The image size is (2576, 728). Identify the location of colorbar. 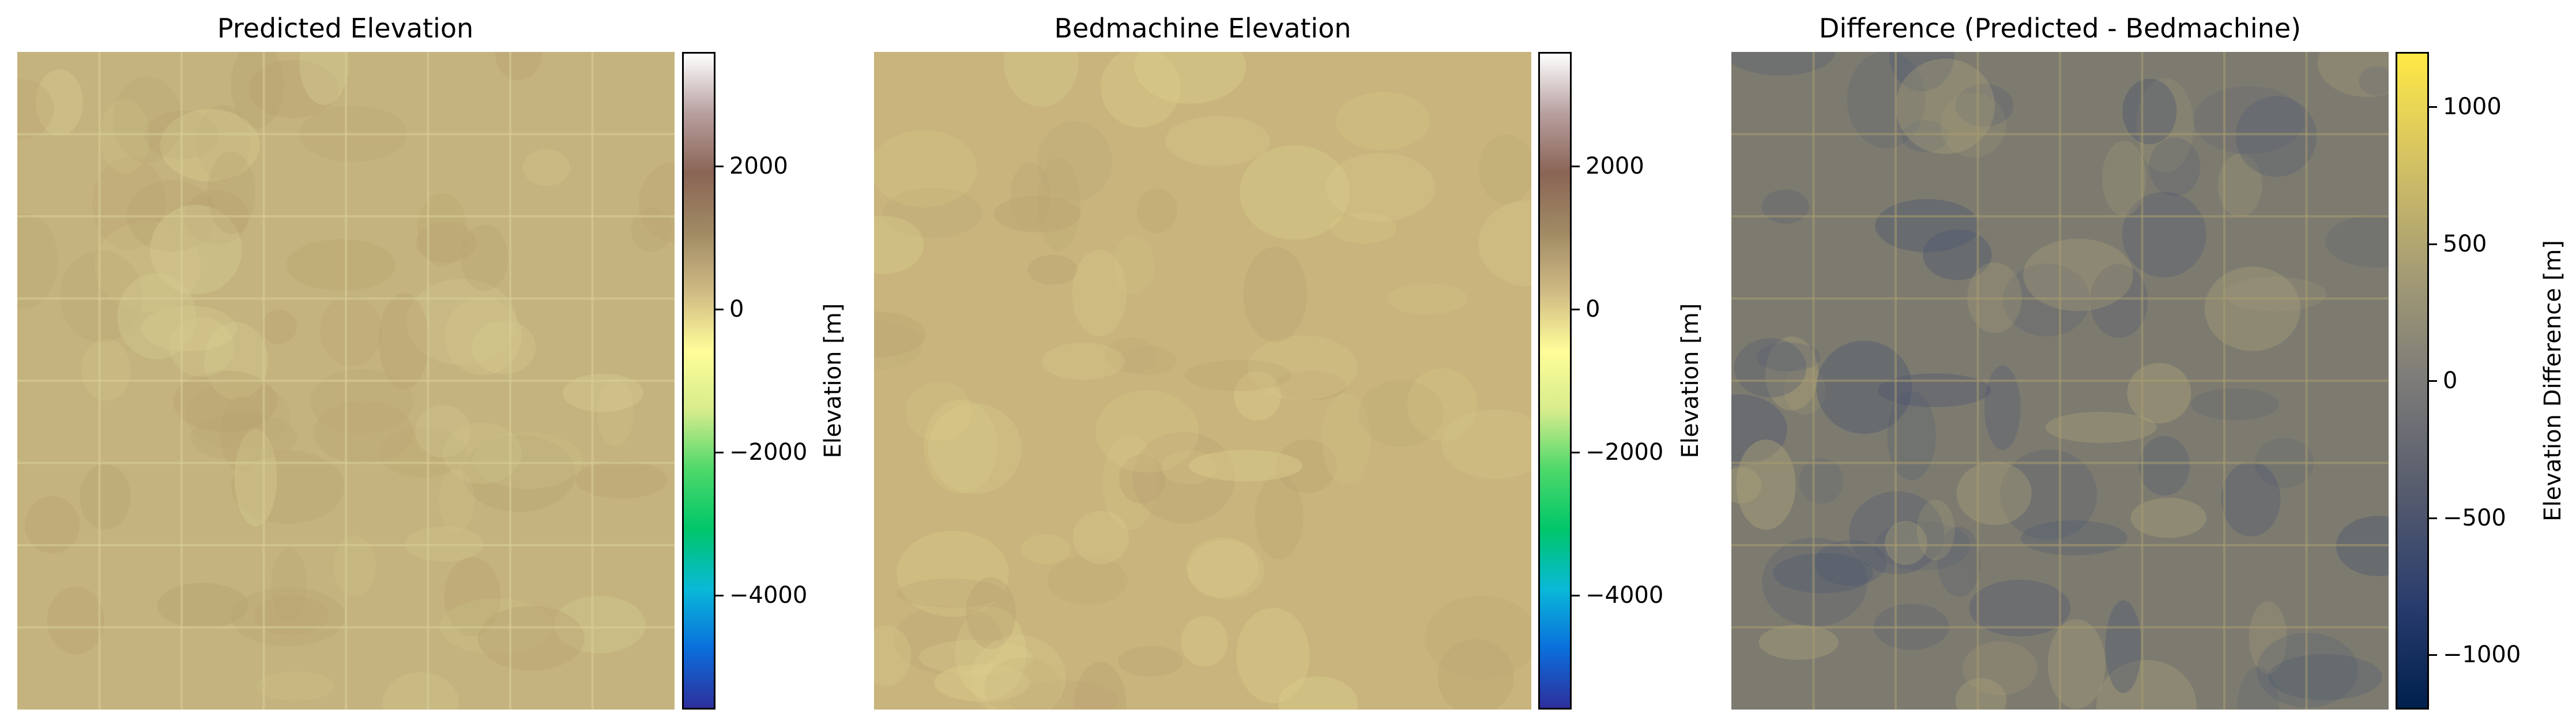
(698, 381).